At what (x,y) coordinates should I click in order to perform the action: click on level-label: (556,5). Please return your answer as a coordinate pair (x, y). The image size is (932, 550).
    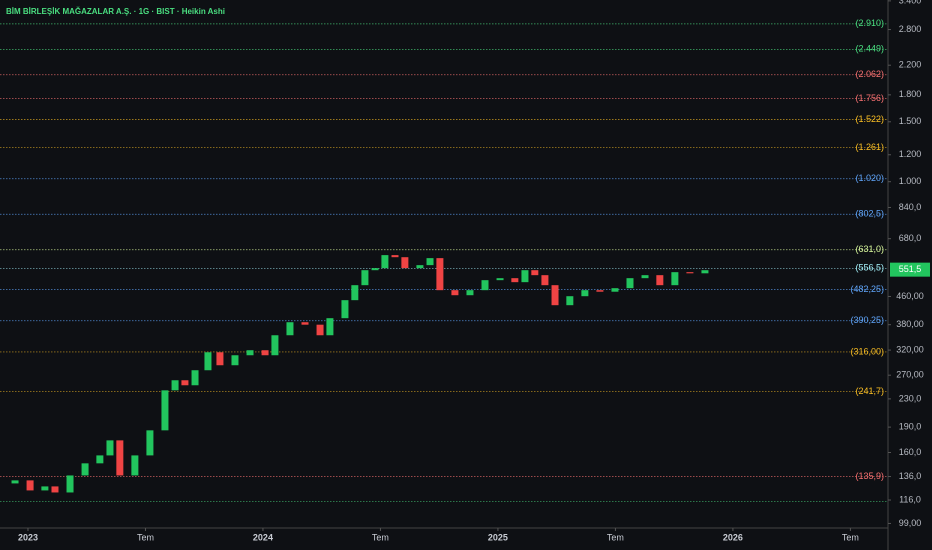
    Looking at the image, I should click on (869, 268).